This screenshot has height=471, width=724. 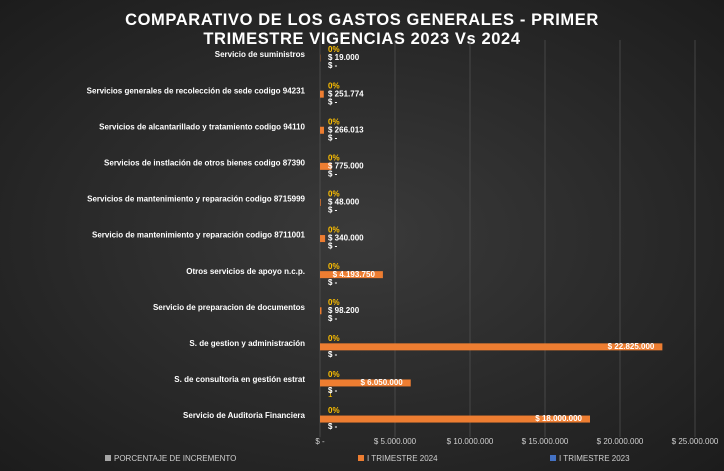 What do you see at coordinates (344, 57) in the screenshot?
I see `data-label: $ 19.000` at bounding box center [344, 57].